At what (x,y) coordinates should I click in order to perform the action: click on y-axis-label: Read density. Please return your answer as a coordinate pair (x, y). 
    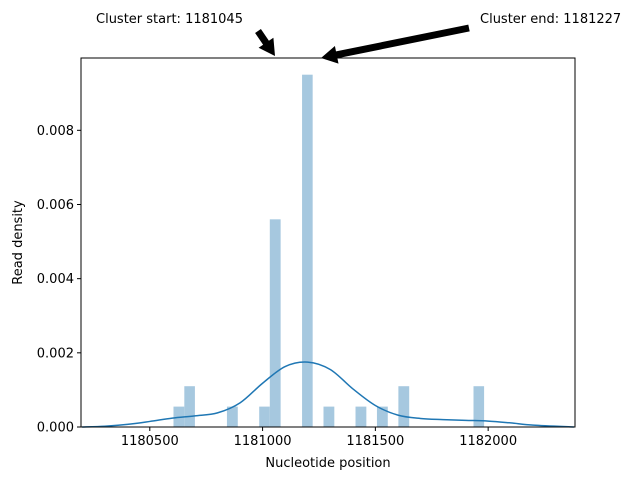
    Looking at the image, I should click on (18, 242).